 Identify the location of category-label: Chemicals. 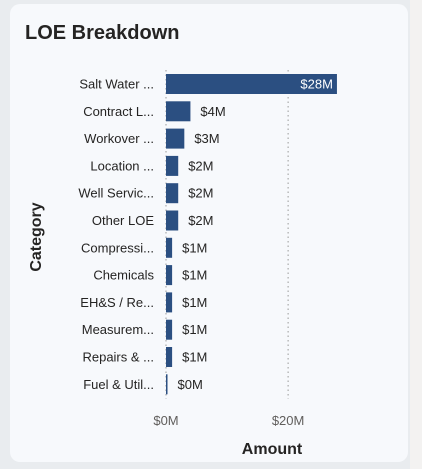
(123, 275).